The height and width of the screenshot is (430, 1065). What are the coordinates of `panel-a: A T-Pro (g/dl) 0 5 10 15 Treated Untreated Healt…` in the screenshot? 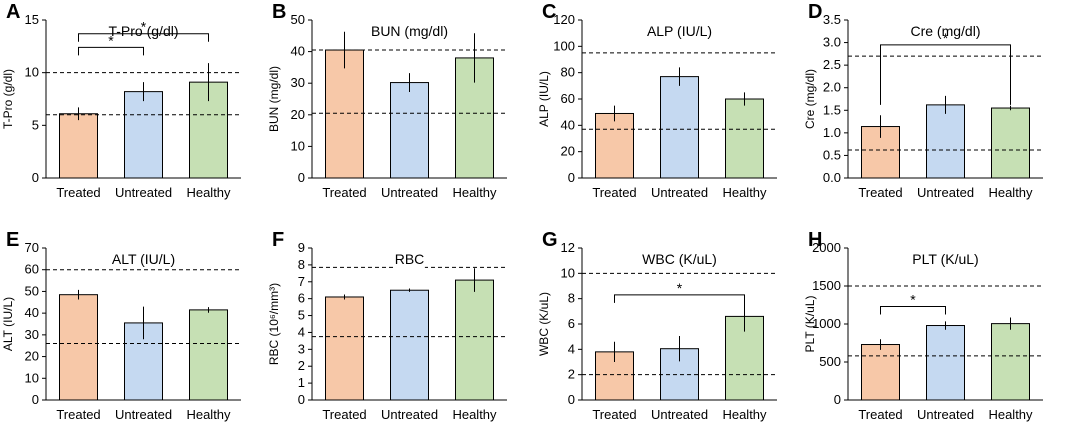 It's located at (121, 100).